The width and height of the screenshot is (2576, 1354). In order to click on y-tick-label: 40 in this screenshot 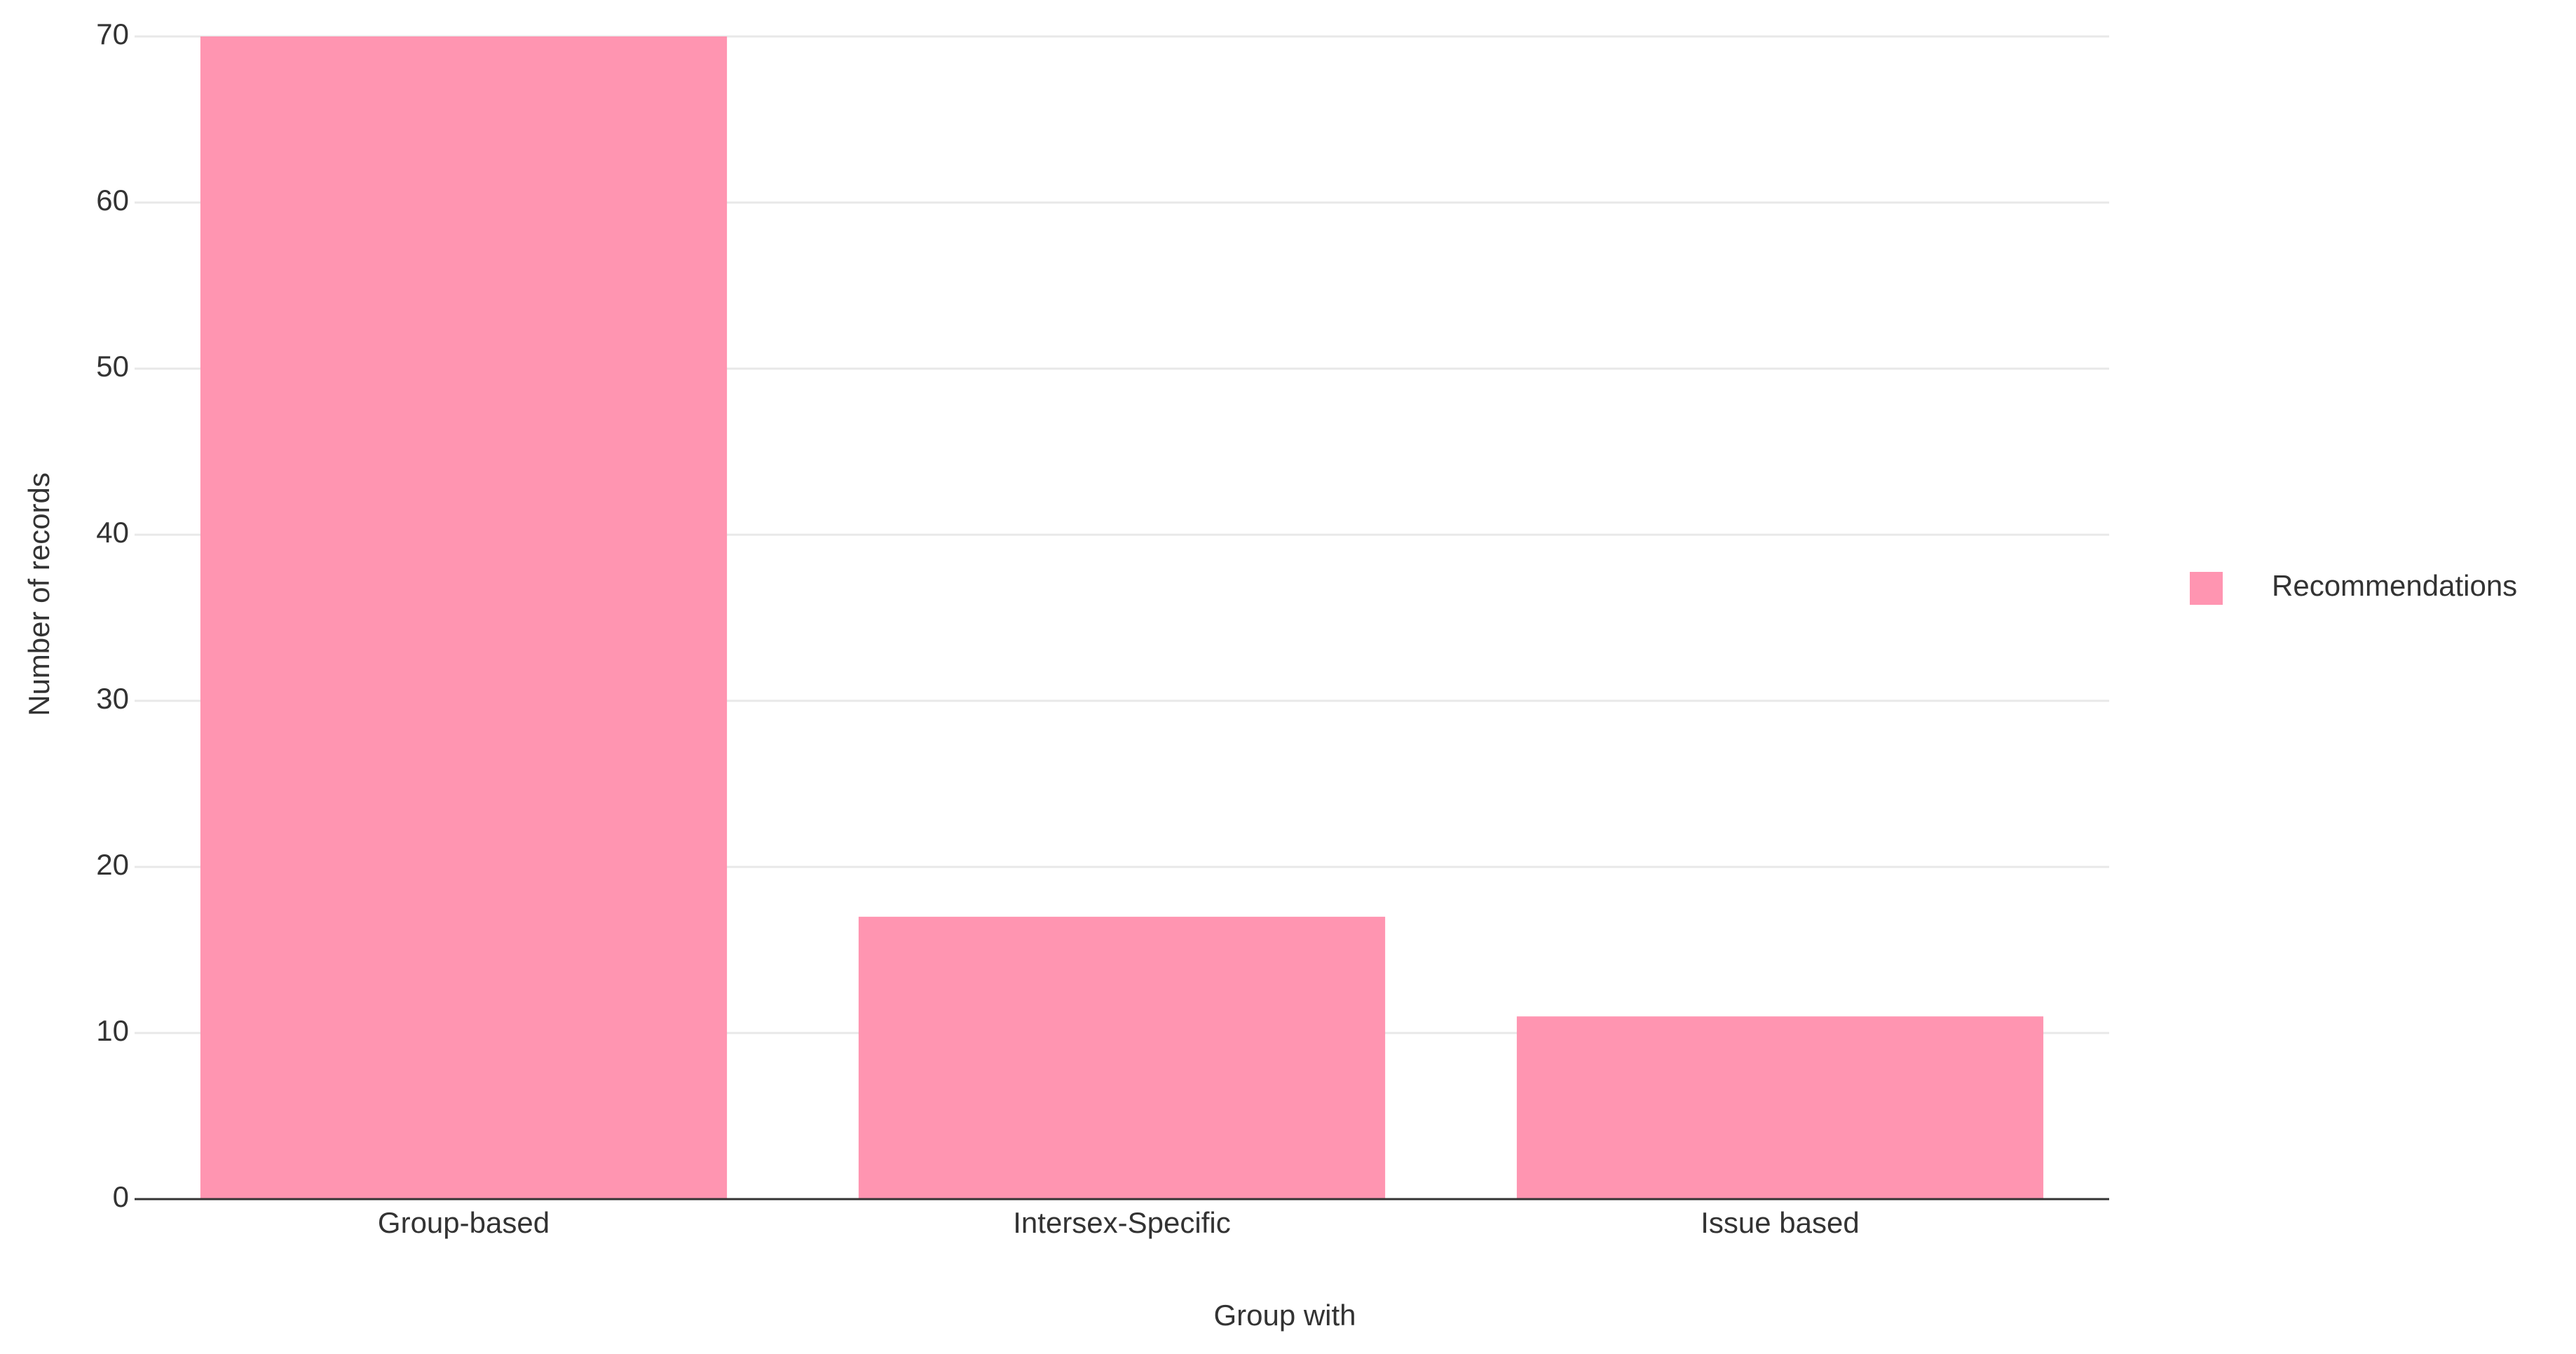, I will do `click(112, 532)`.